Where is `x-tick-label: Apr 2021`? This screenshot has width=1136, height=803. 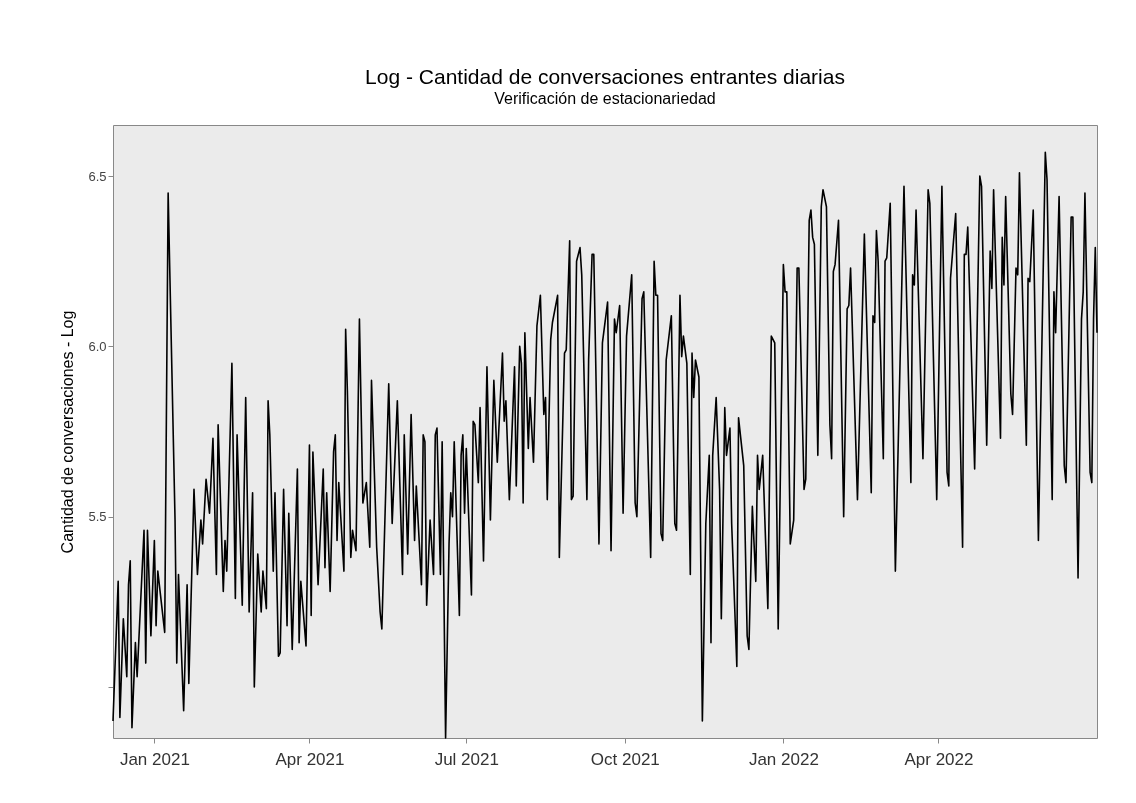 x-tick-label: Apr 2021 is located at coordinates (310, 759).